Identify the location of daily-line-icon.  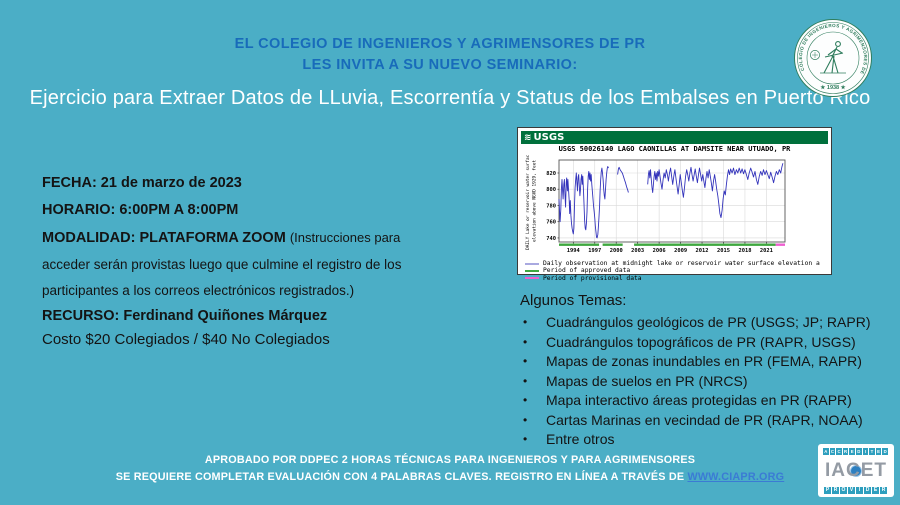
(532, 263).